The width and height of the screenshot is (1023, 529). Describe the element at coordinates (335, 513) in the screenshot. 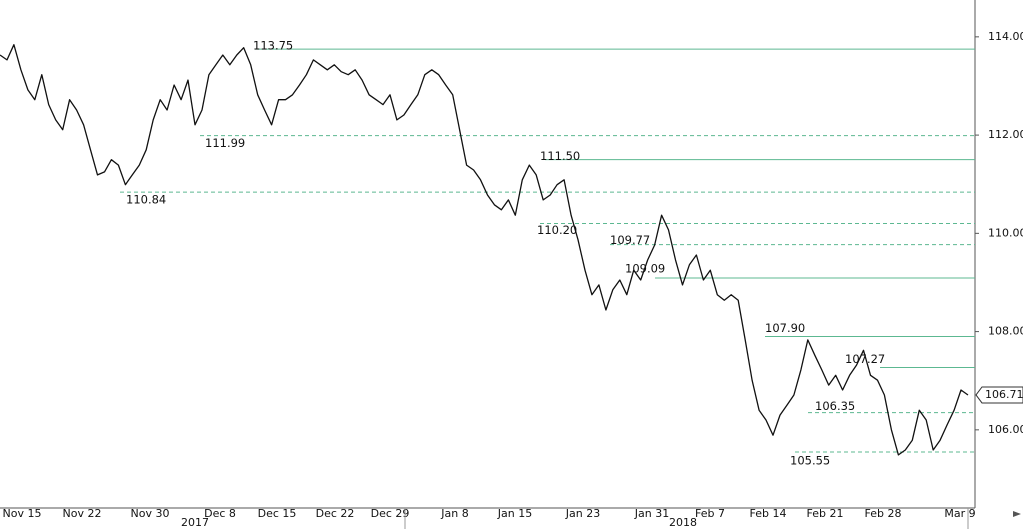

I see `x-tick-label: Dec 22` at that location.